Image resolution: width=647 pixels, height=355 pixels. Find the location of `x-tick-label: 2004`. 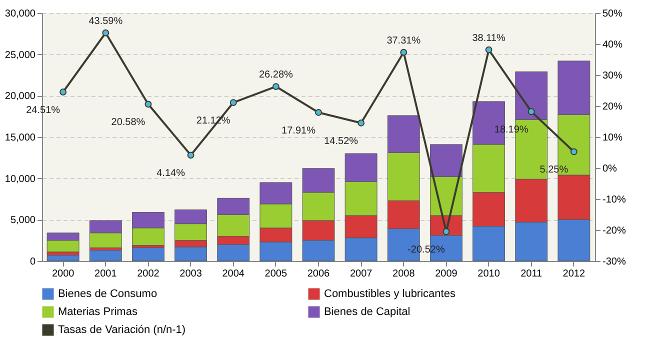

x-tick-label: 2004 is located at coordinates (233, 274).